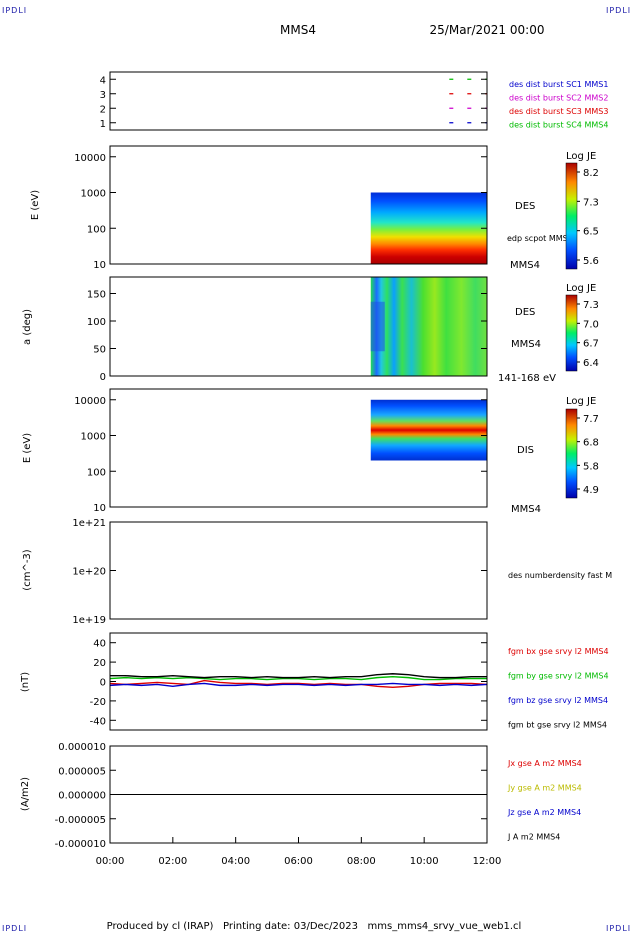 The height and width of the screenshot is (934, 630). Describe the element at coordinates (99, 265) in the screenshot. I see `des-energy-ytick-label: 10` at that location.